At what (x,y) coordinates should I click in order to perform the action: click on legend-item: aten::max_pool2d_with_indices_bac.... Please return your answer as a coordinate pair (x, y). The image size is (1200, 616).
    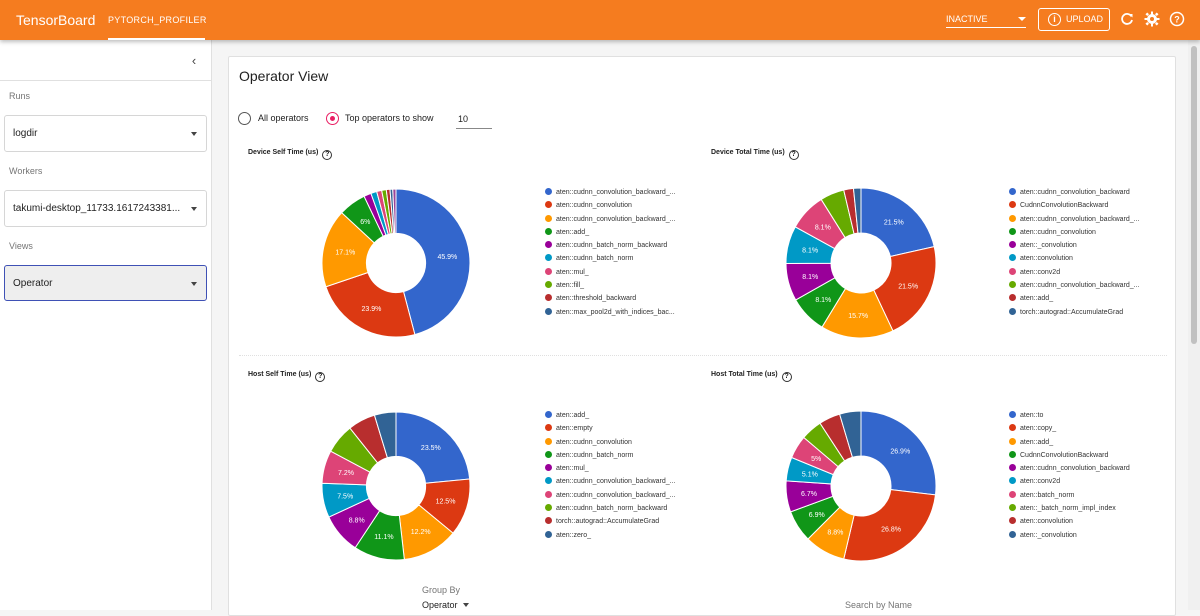
    Looking at the image, I should click on (610, 312).